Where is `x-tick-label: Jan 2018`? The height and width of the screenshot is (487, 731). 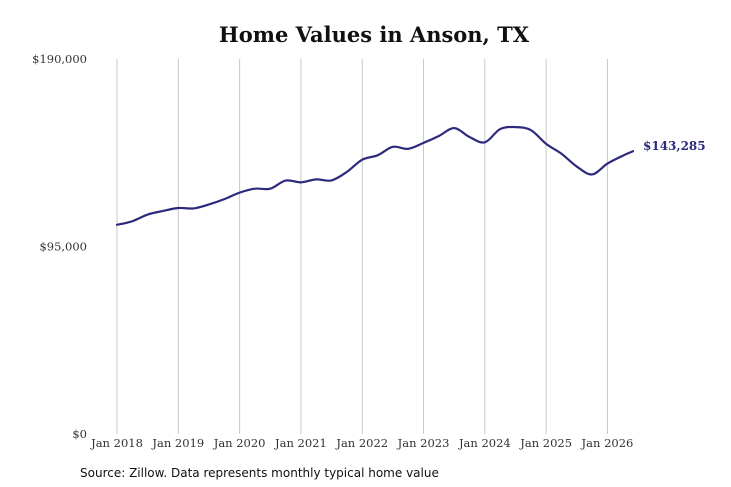
x-tick-label: Jan 2018 is located at coordinates (116, 443).